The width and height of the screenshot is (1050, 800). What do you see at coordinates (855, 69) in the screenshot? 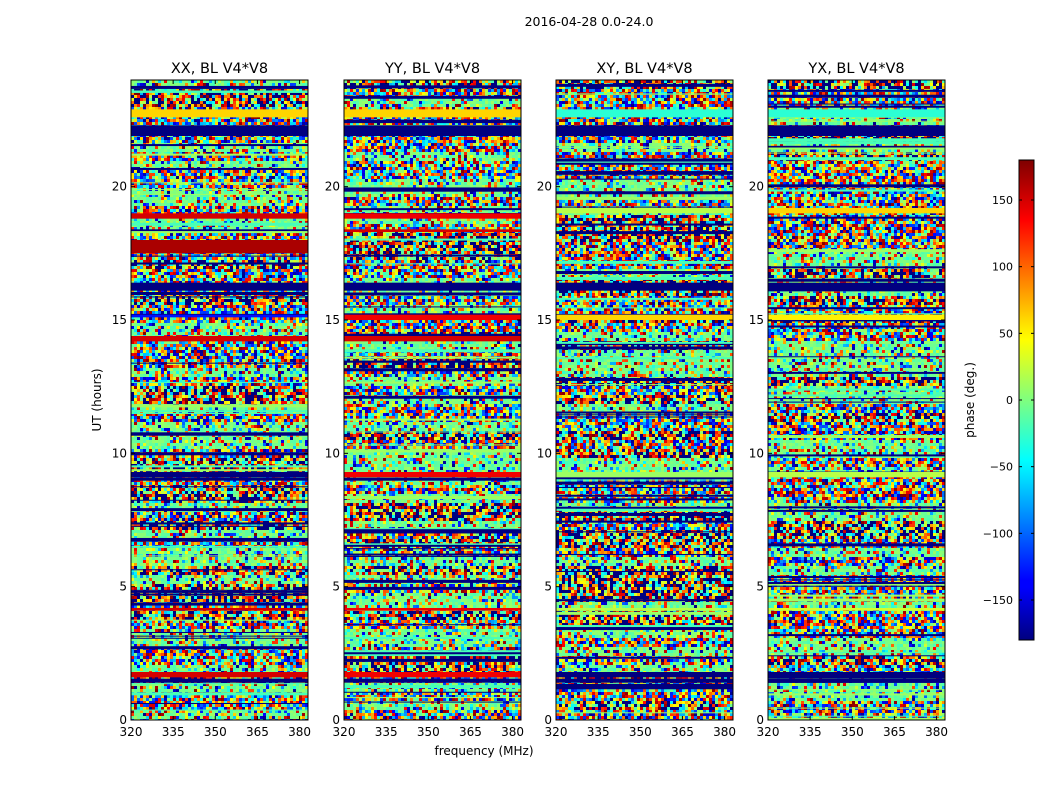
I see `panel-title: YX, BL V4*V8` at bounding box center [855, 69].